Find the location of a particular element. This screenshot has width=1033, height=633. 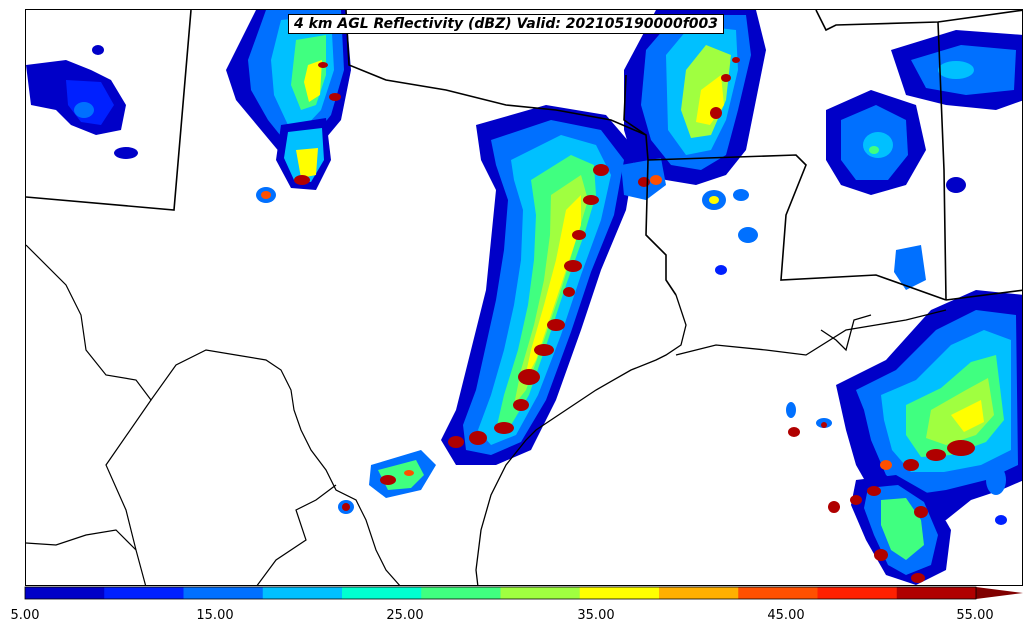

echo-cluster-oklahoma is located at coordinates (693, 142).